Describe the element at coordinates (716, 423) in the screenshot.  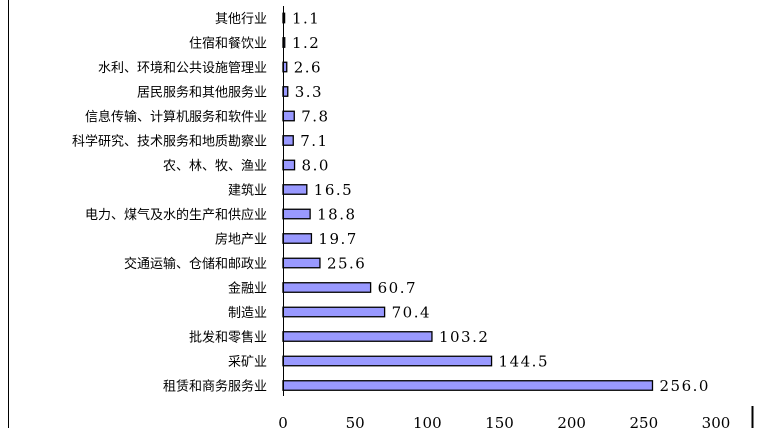
I see `x-tick-label: 300` at that location.